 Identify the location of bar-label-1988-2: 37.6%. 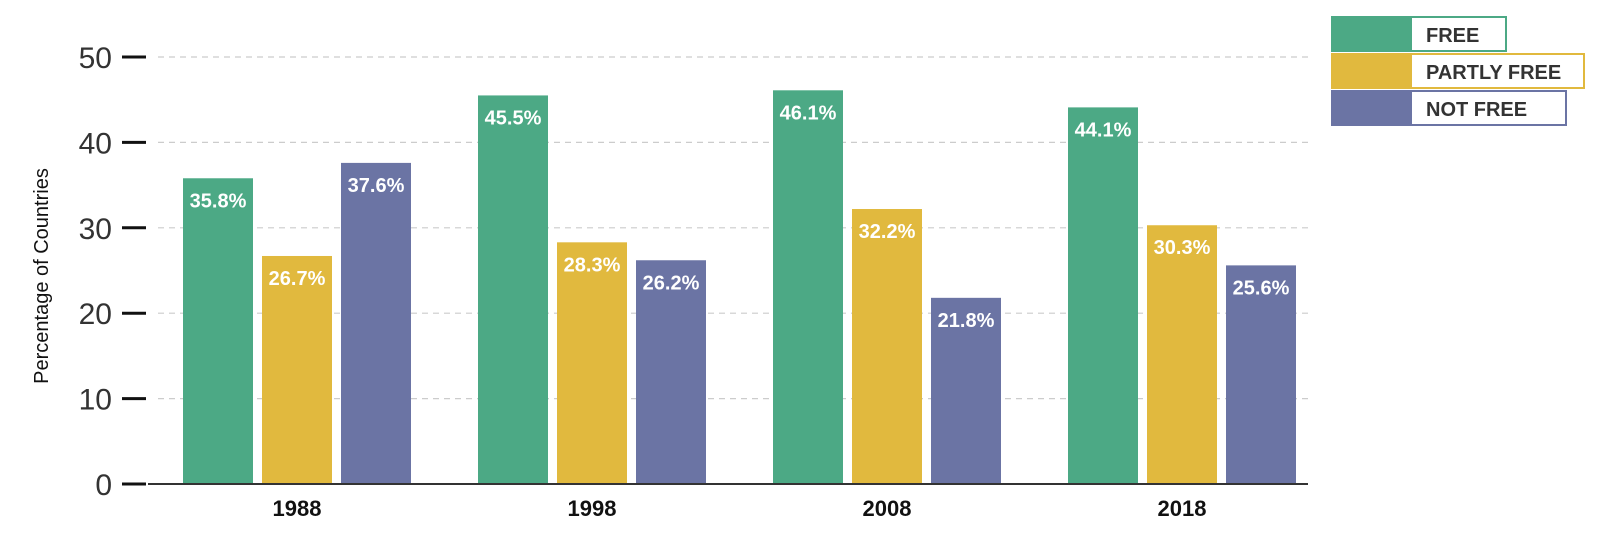
(376, 186).